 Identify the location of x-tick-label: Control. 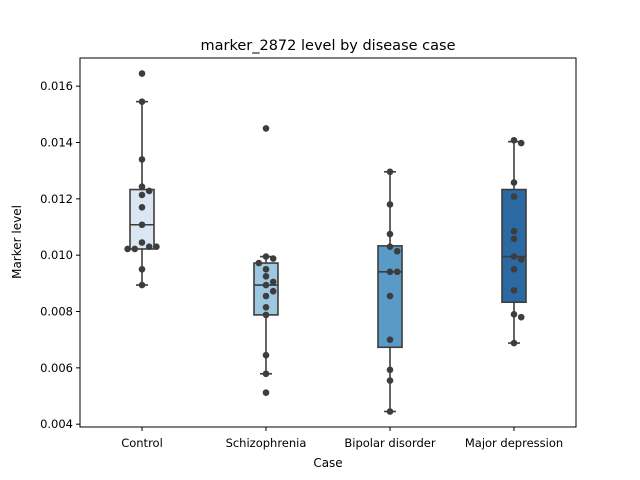
(142, 443).